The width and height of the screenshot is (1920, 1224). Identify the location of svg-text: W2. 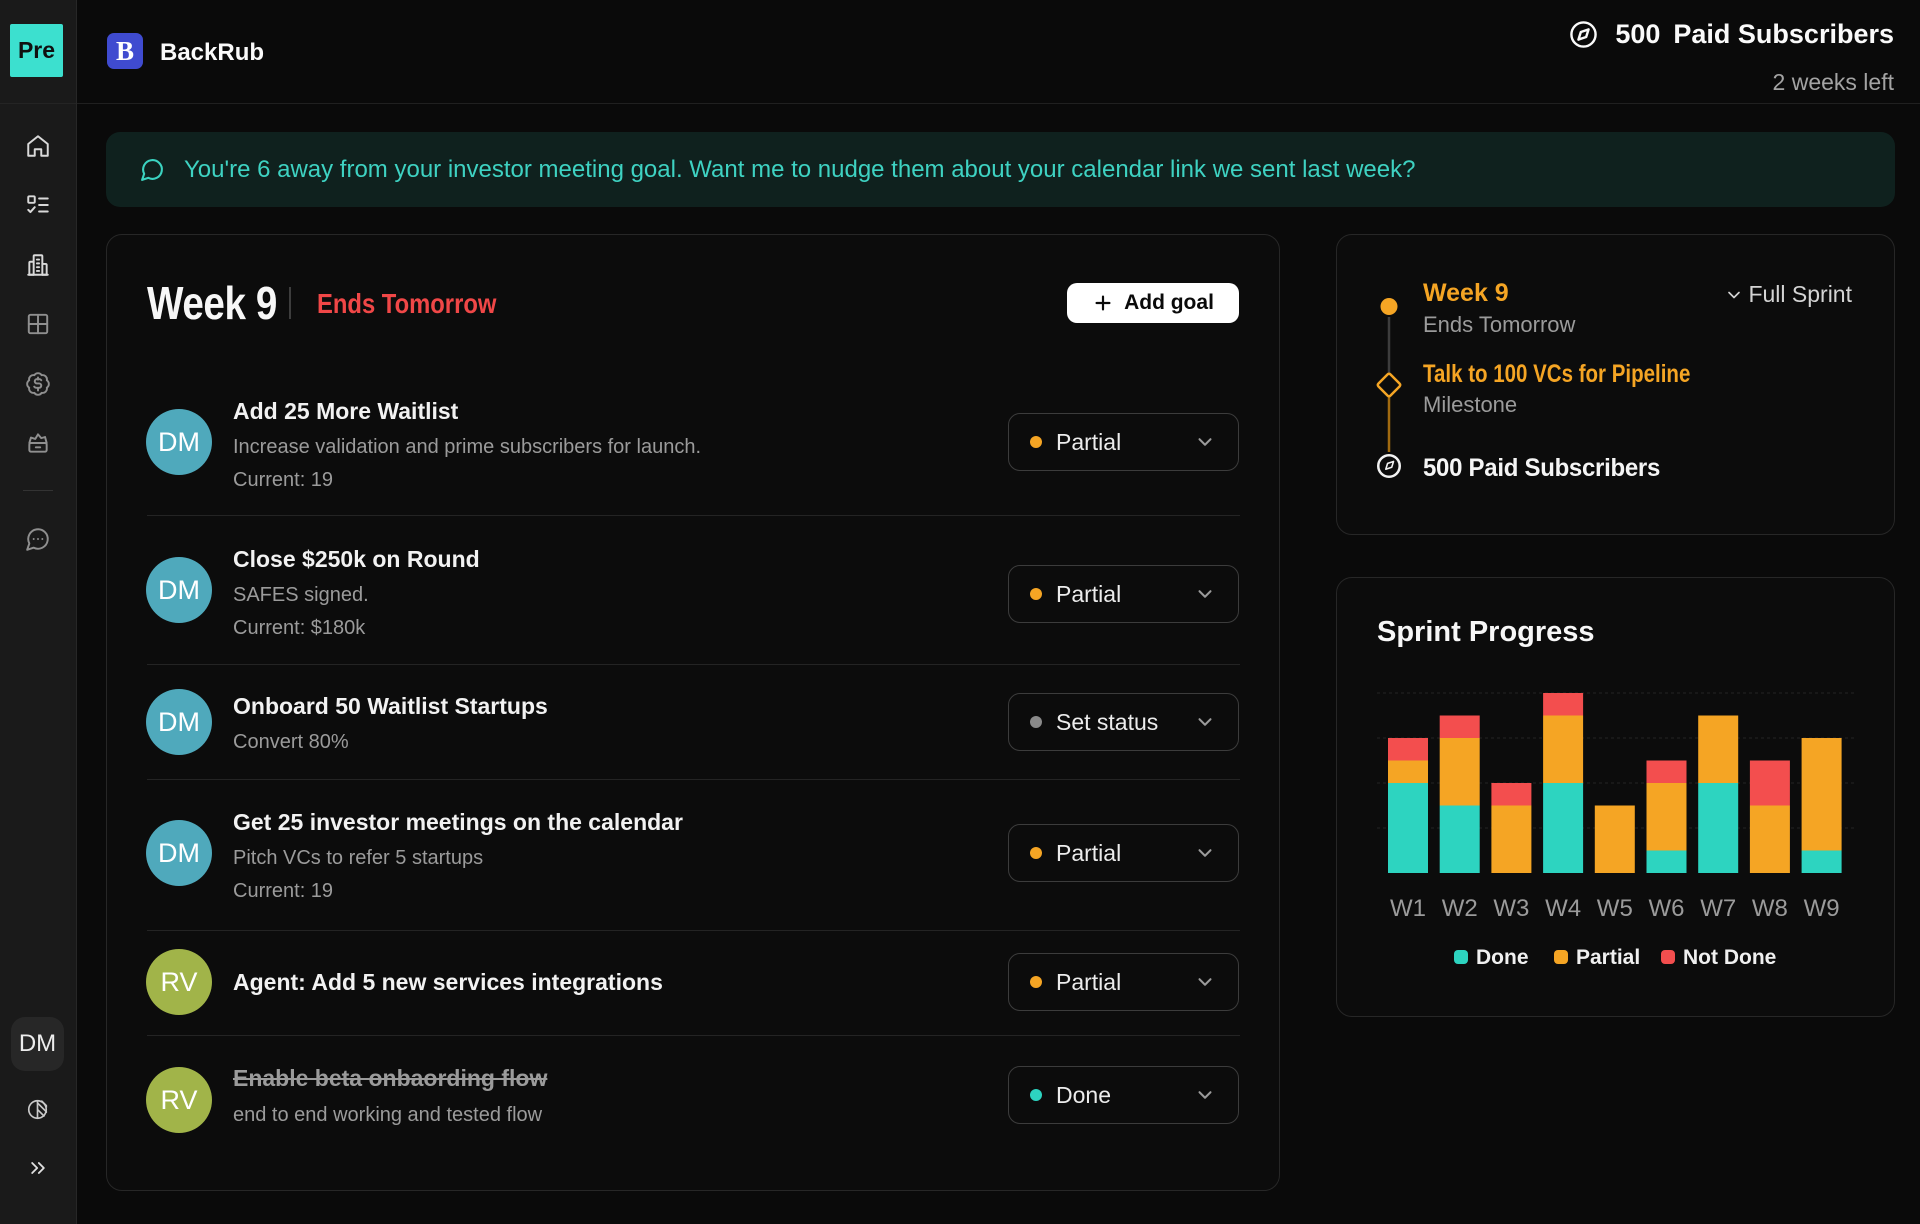
(1460, 908).